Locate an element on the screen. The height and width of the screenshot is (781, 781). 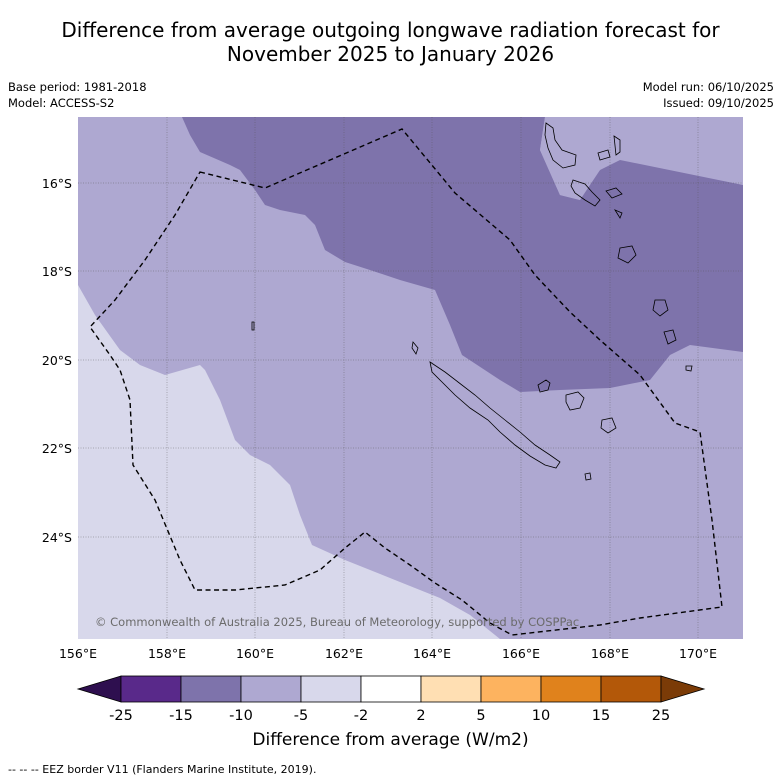
vanuatu-espiritu-santo is located at coordinates (560, 145).